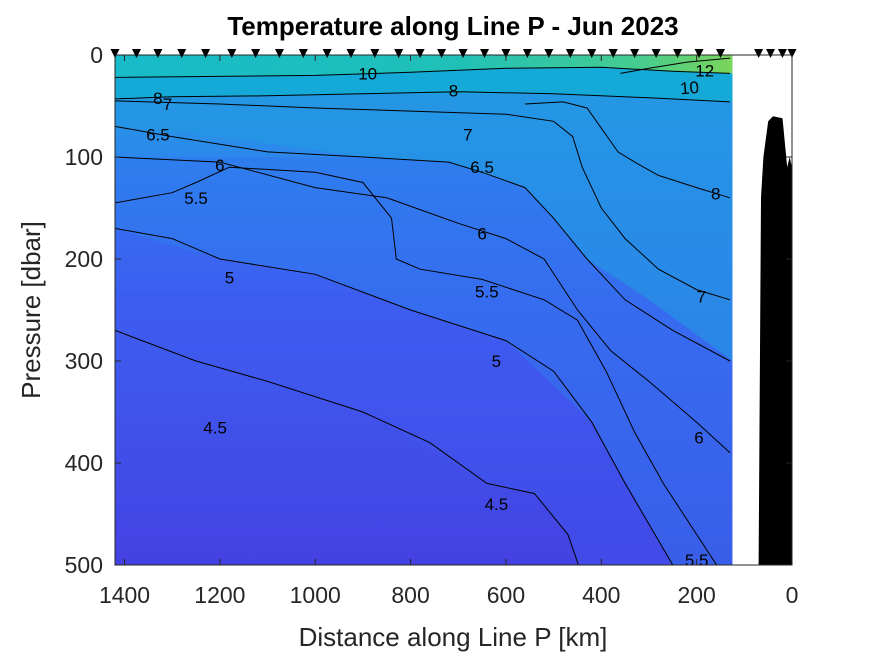  What do you see at coordinates (84, 565) in the screenshot?
I see `y-tick-label: 500` at bounding box center [84, 565].